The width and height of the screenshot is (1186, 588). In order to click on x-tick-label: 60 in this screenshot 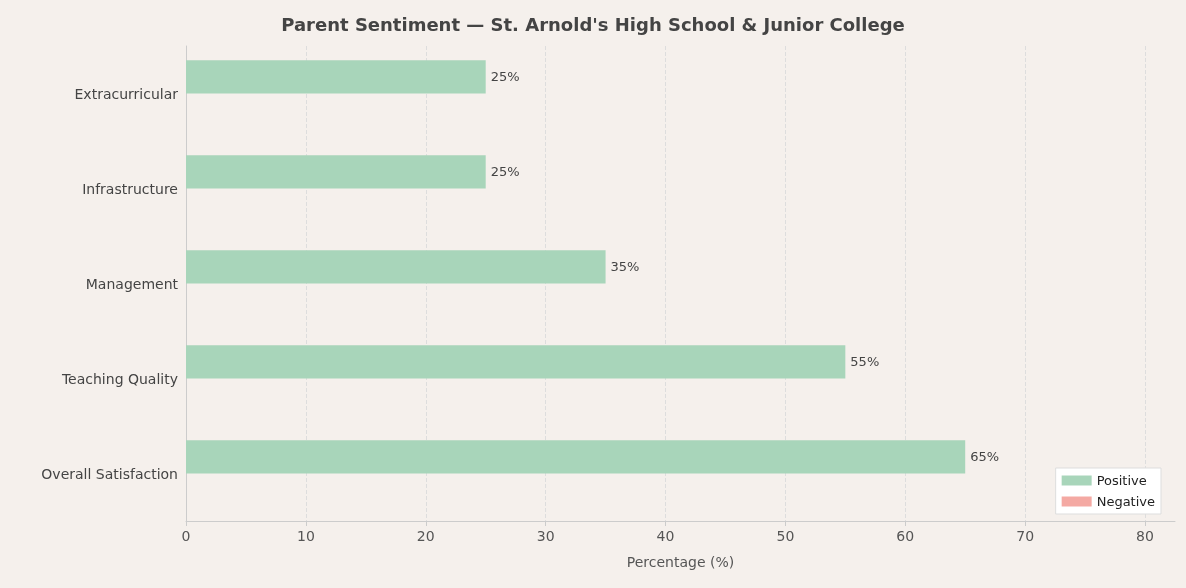, I will do `click(905, 536)`.